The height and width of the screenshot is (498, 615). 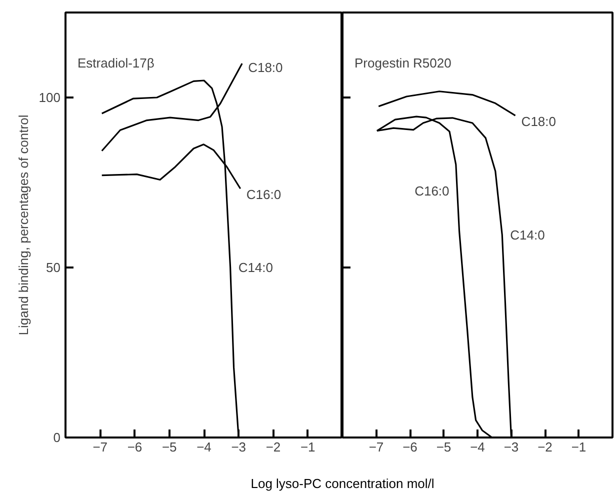 What do you see at coordinates (49, 97) in the screenshot?
I see `y-tick-label: 100` at bounding box center [49, 97].